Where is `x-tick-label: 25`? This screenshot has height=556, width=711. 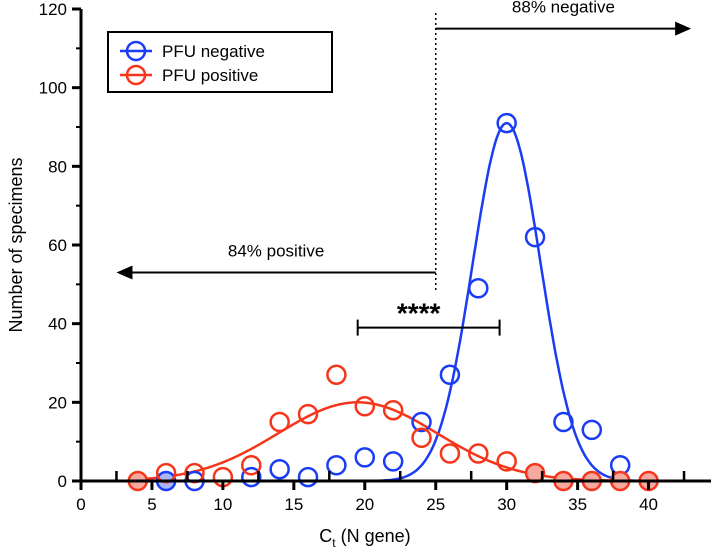 x-tick-label: 25 is located at coordinates (435, 504).